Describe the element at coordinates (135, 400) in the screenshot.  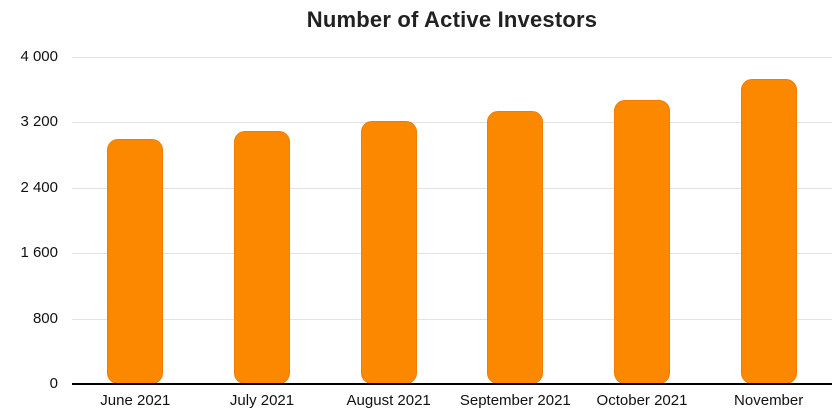
I see `x-axis-tick-label: June 2021` at that location.